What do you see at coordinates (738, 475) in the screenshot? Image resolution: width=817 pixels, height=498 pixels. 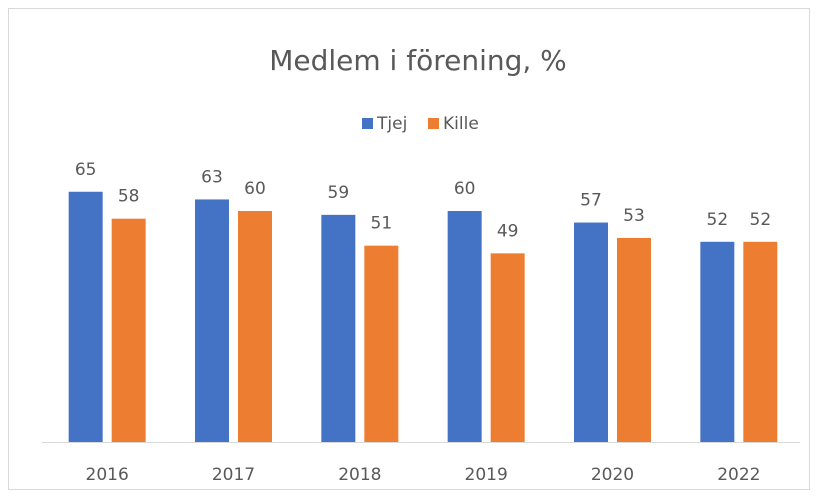 I see `x-tick-label: 2022` at bounding box center [738, 475].